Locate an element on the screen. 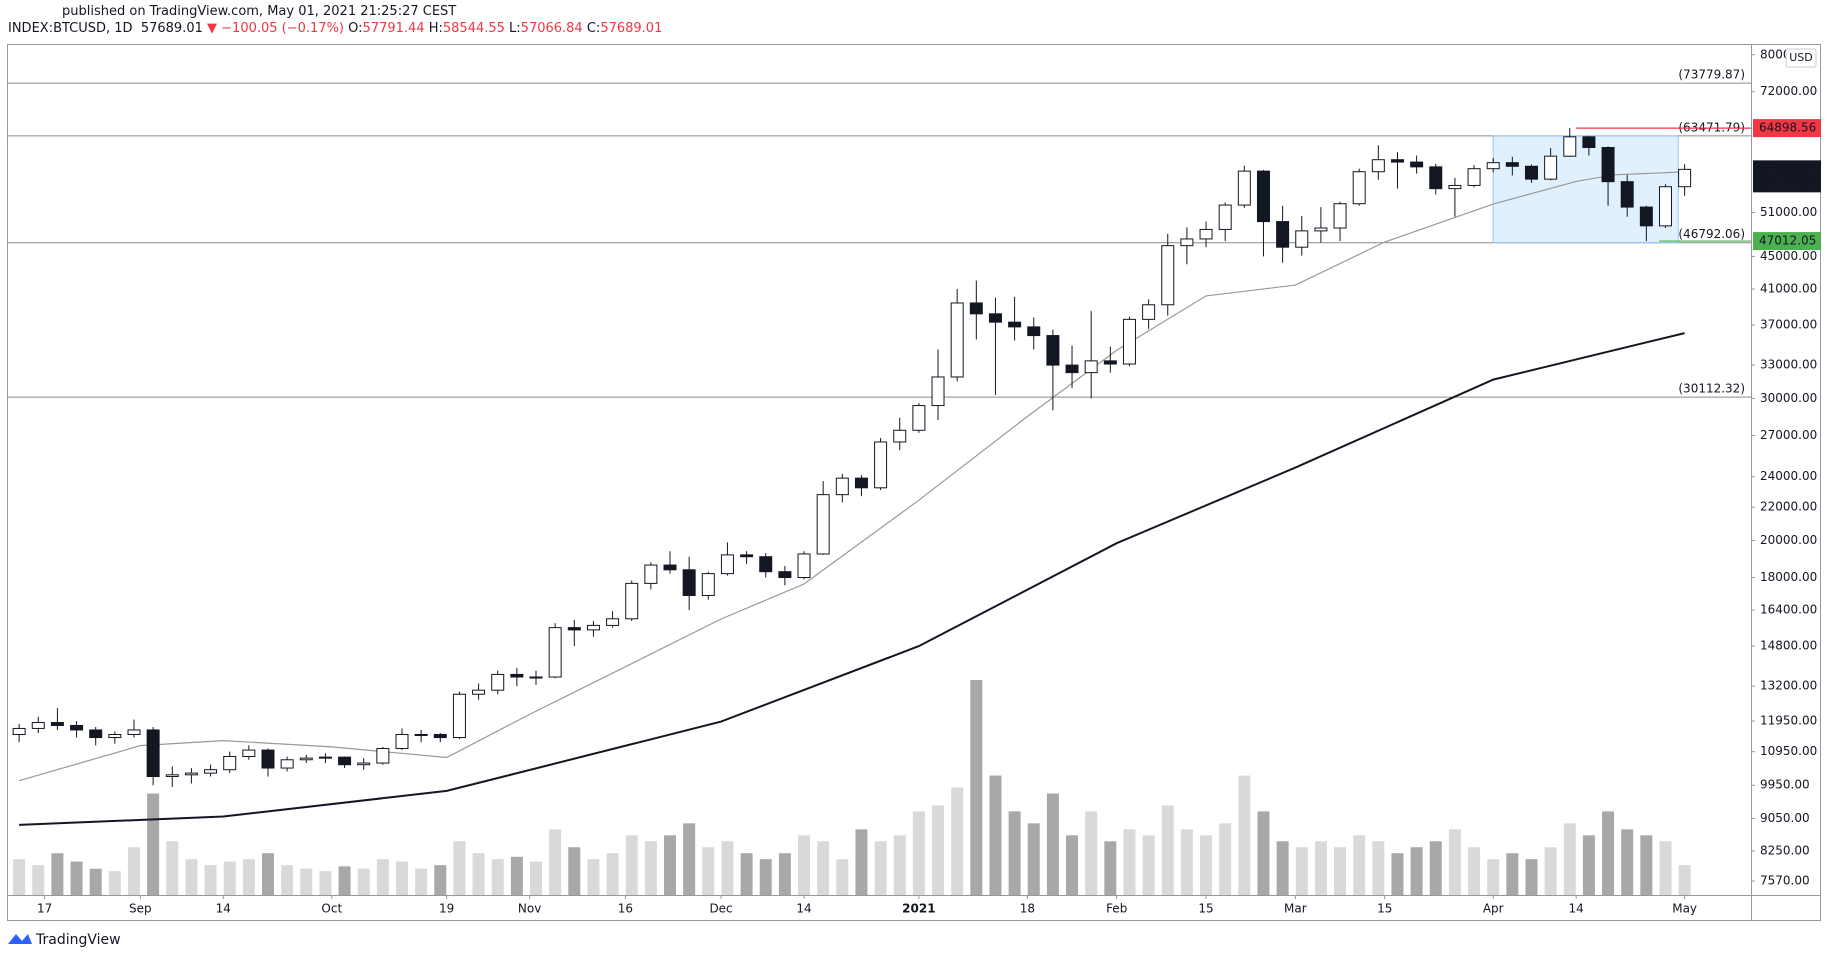 This screenshot has width=1828, height=960. y-tick-label: 18000.00 is located at coordinates (1788, 577).